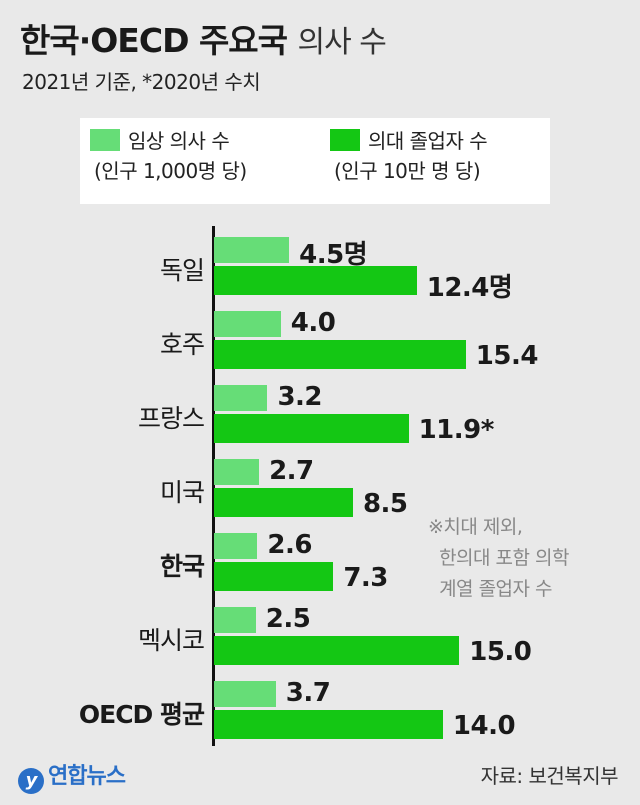 The image size is (640, 805). Describe the element at coordinates (105, 140) in the screenshot. I see `legend-swatch-clinical` at that location.